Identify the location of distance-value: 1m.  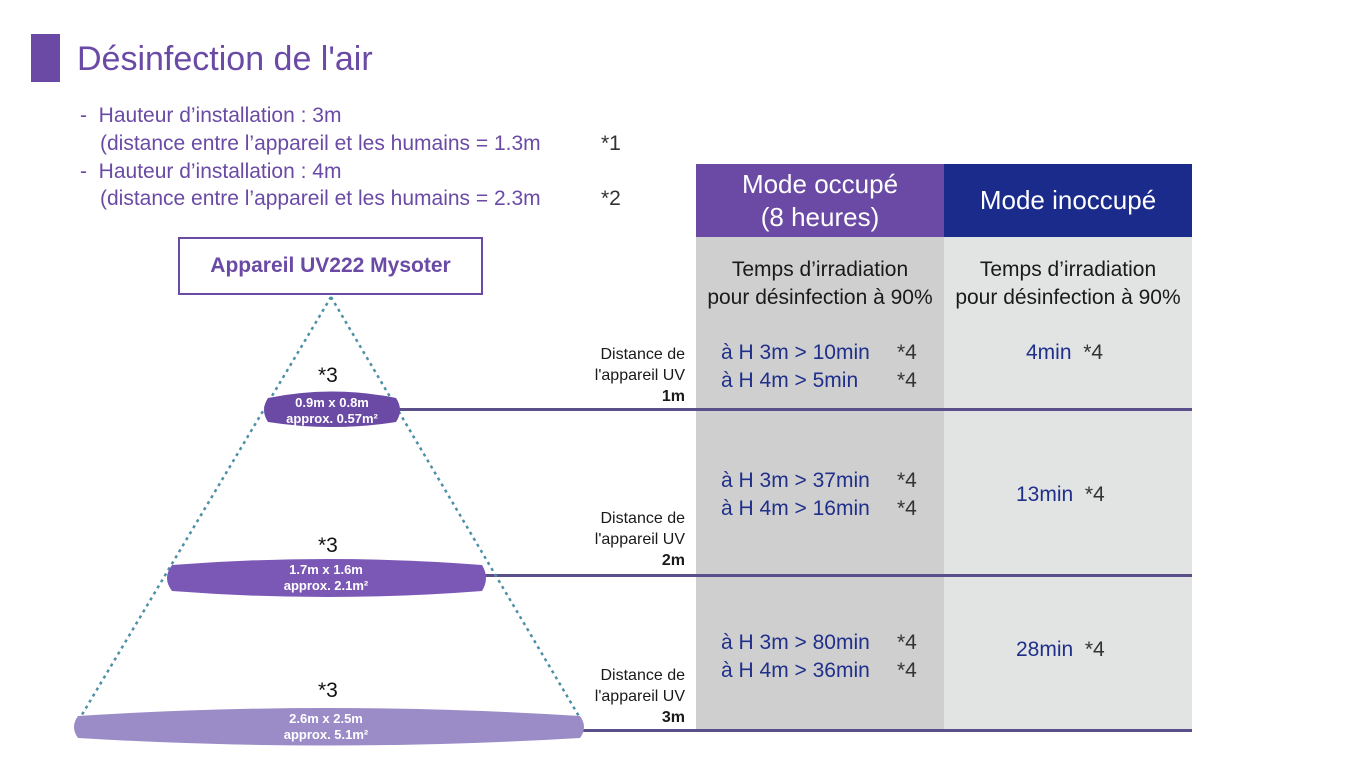
(673, 396).